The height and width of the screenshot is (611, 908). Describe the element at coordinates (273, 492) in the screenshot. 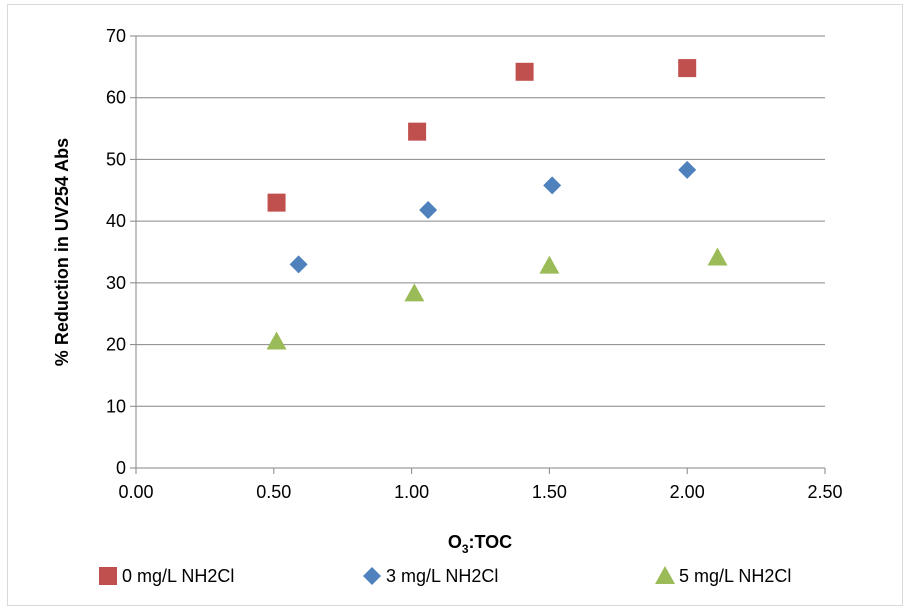

I see `x-tick-label-0.50: 0.50` at that location.